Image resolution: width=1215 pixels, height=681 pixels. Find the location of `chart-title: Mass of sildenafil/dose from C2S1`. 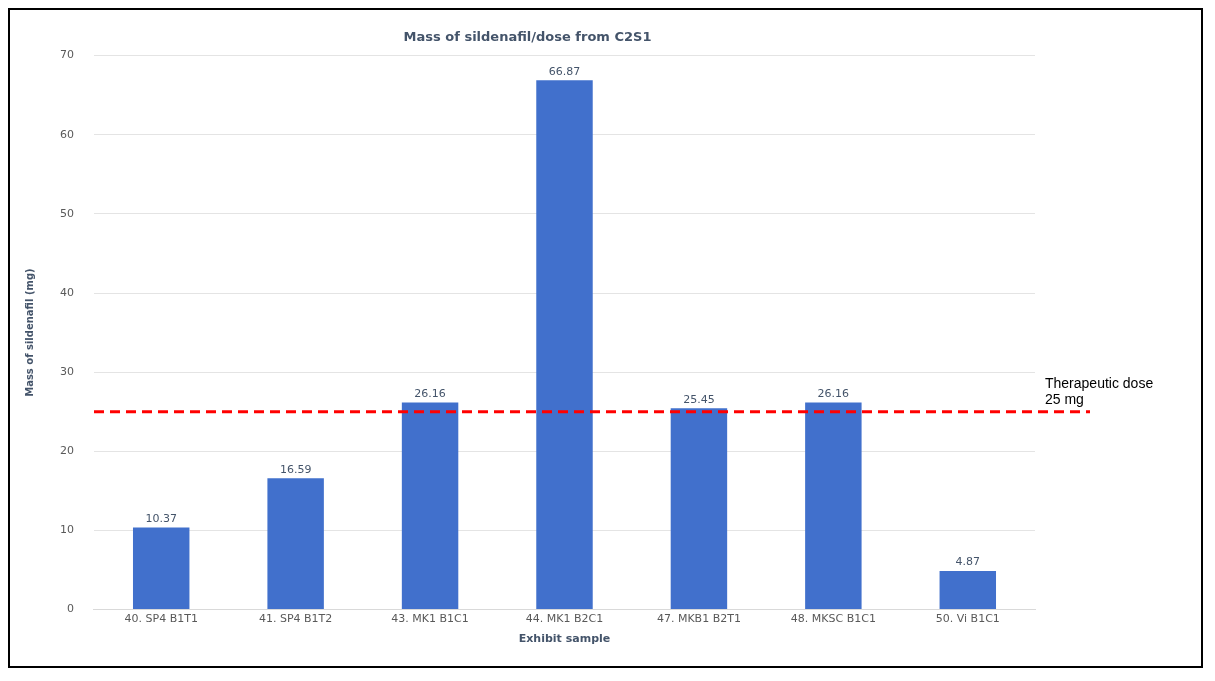

chart-title: Mass of sildenafil/dose from C2S1 is located at coordinates (527, 37).